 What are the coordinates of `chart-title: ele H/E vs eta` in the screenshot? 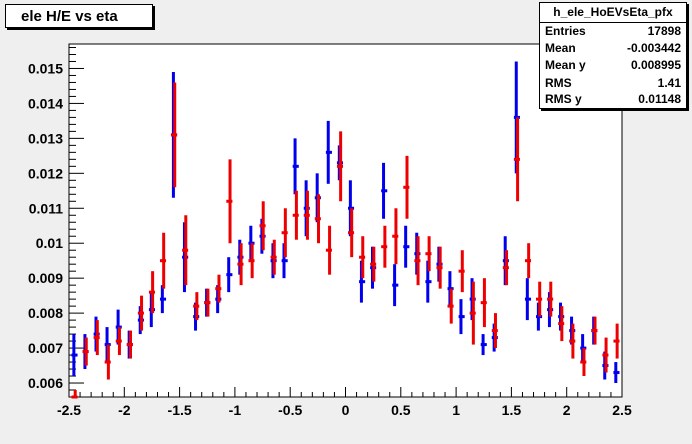 It's located at (69, 16).